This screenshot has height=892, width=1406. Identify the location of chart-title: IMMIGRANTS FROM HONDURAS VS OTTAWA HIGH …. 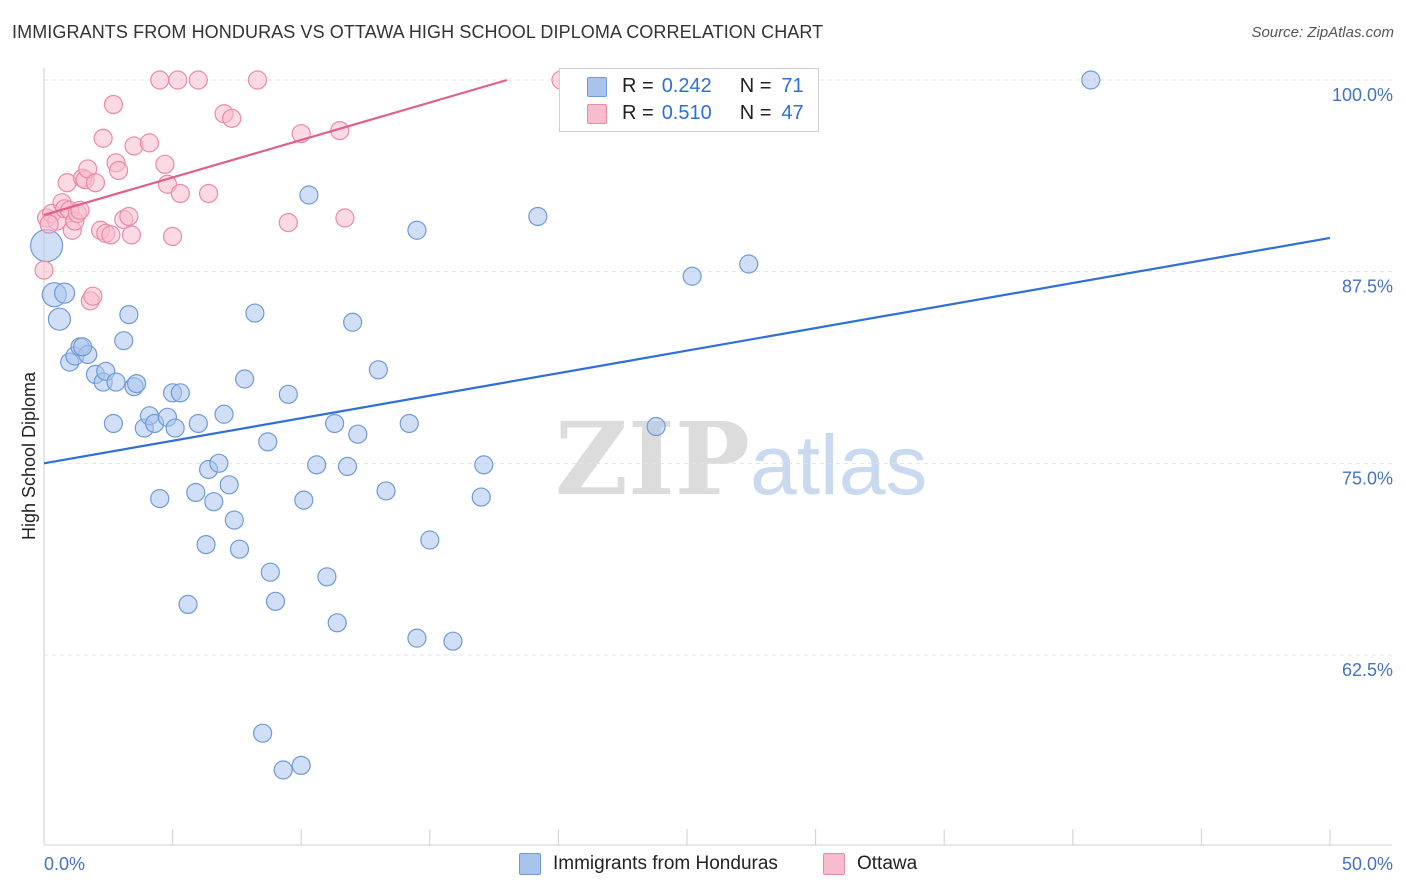
(418, 32).